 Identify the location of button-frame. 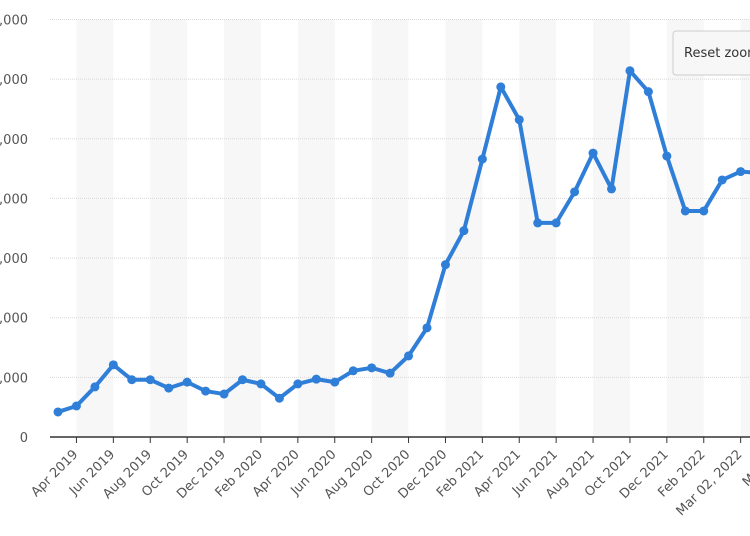
(711, 53).